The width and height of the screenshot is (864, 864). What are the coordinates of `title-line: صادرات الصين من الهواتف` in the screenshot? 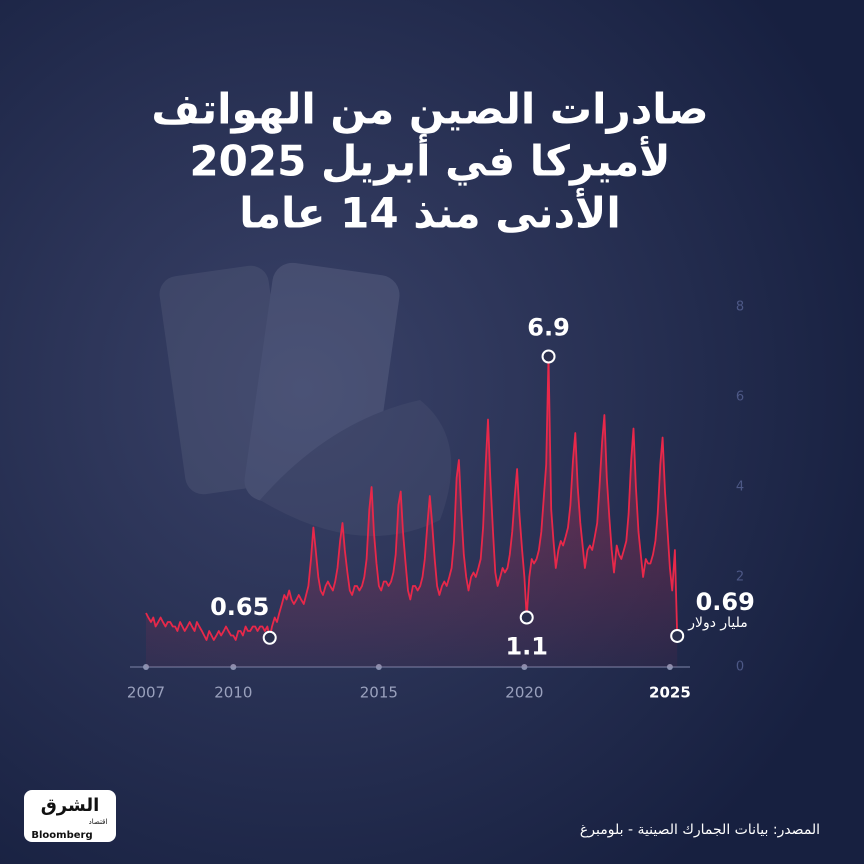 It's located at (429, 110).